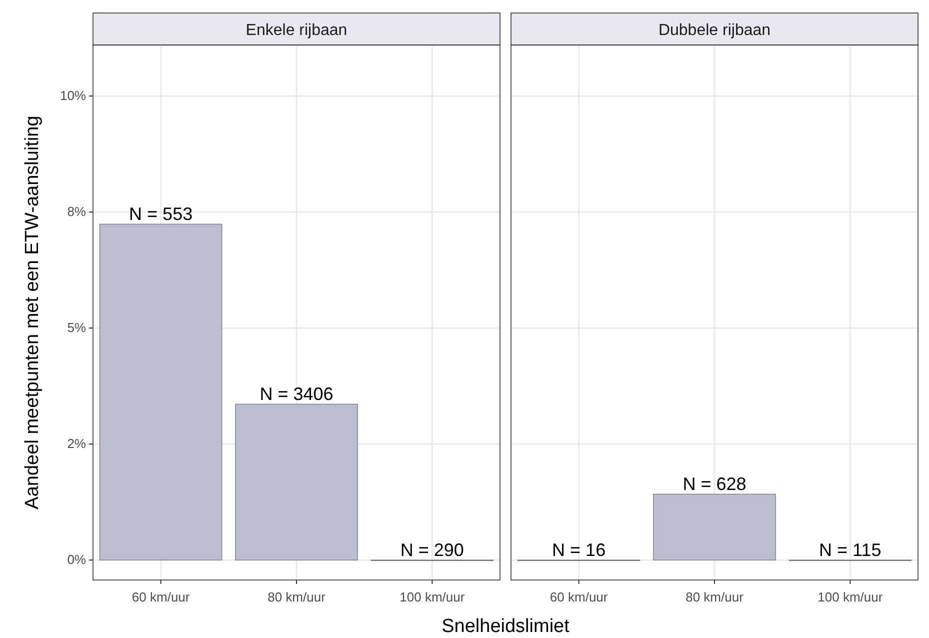 The height and width of the screenshot is (638, 929). I want to click on annotation: N = 290, so click(432, 550).